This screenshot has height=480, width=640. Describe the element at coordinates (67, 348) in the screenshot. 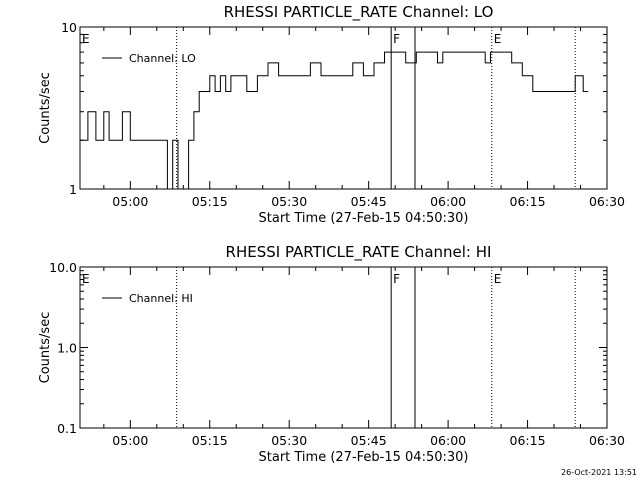

I see `y-tick-label: 1.0` at that location.